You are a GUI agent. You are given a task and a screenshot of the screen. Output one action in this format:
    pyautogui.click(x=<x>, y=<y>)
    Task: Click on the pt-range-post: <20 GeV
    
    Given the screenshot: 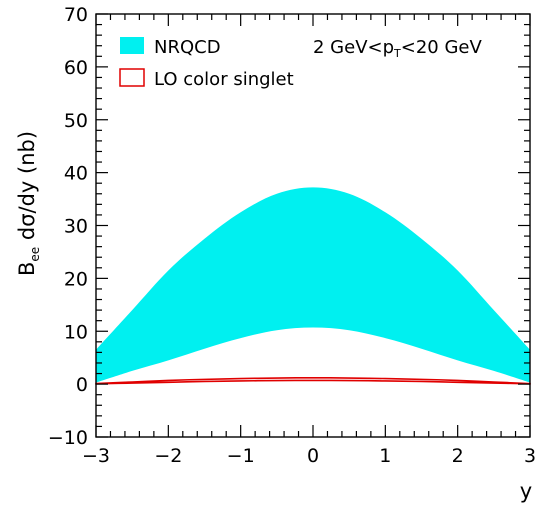 What is the action you would take?
    pyautogui.click(x=442, y=47)
    